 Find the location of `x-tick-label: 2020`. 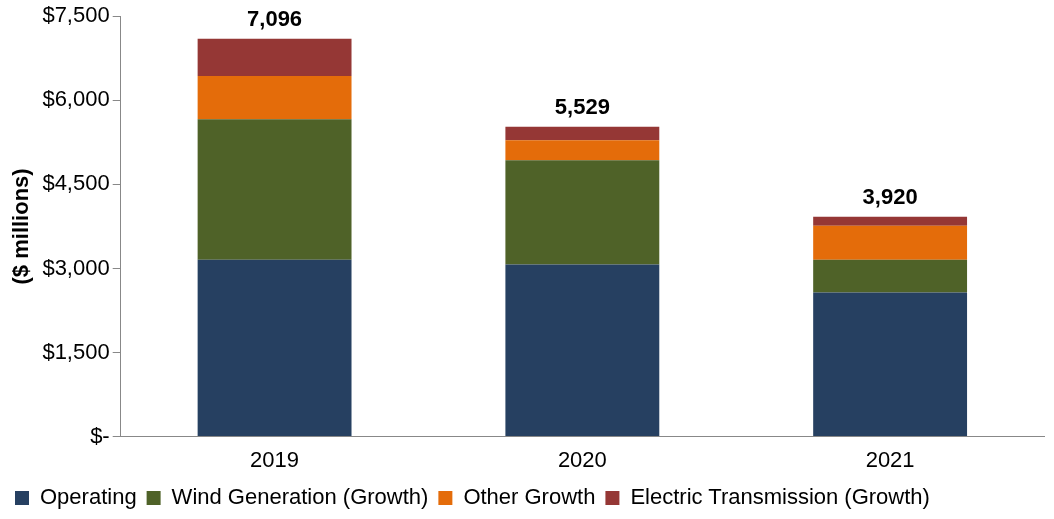

x-tick-label: 2020 is located at coordinates (582, 459).